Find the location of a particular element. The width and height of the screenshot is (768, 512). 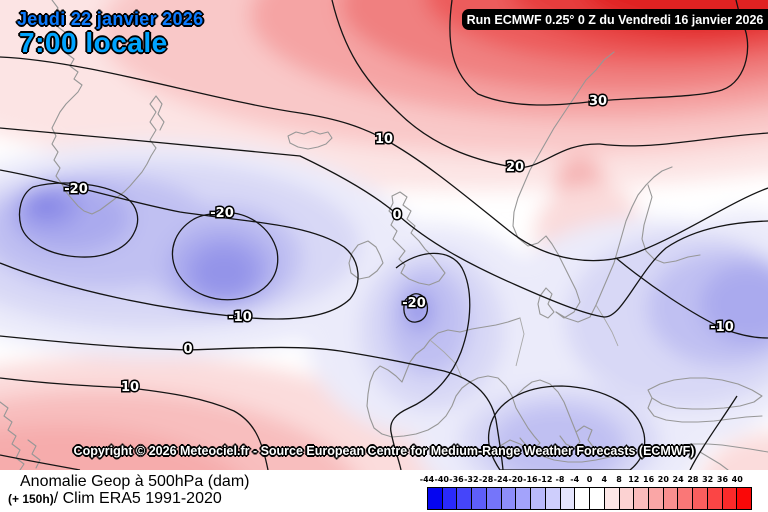

colorbar-tick-label: -8 is located at coordinates (560, 479).